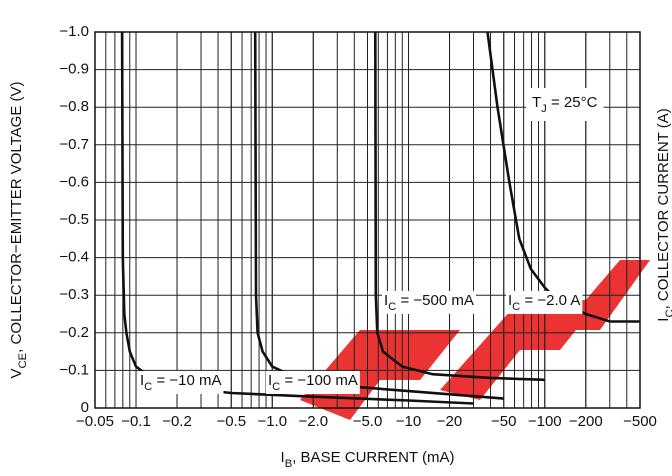 The image size is (672, 476). I want to click on annotation-sub: J, so click(544, 109).